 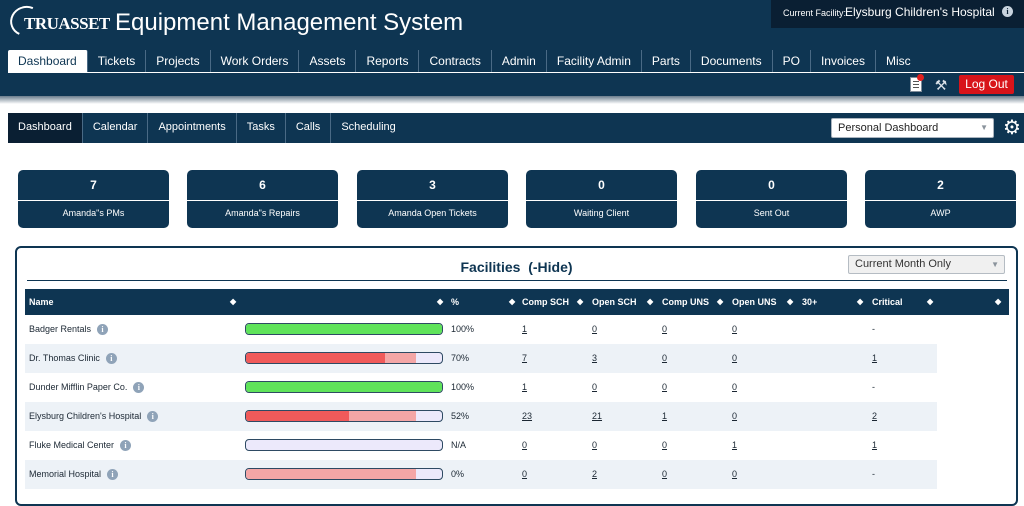 What do you see at coordinates (941, 85) in the screenshot?
I see `tools-icon: ⚒` at bounding box center [941, 85].